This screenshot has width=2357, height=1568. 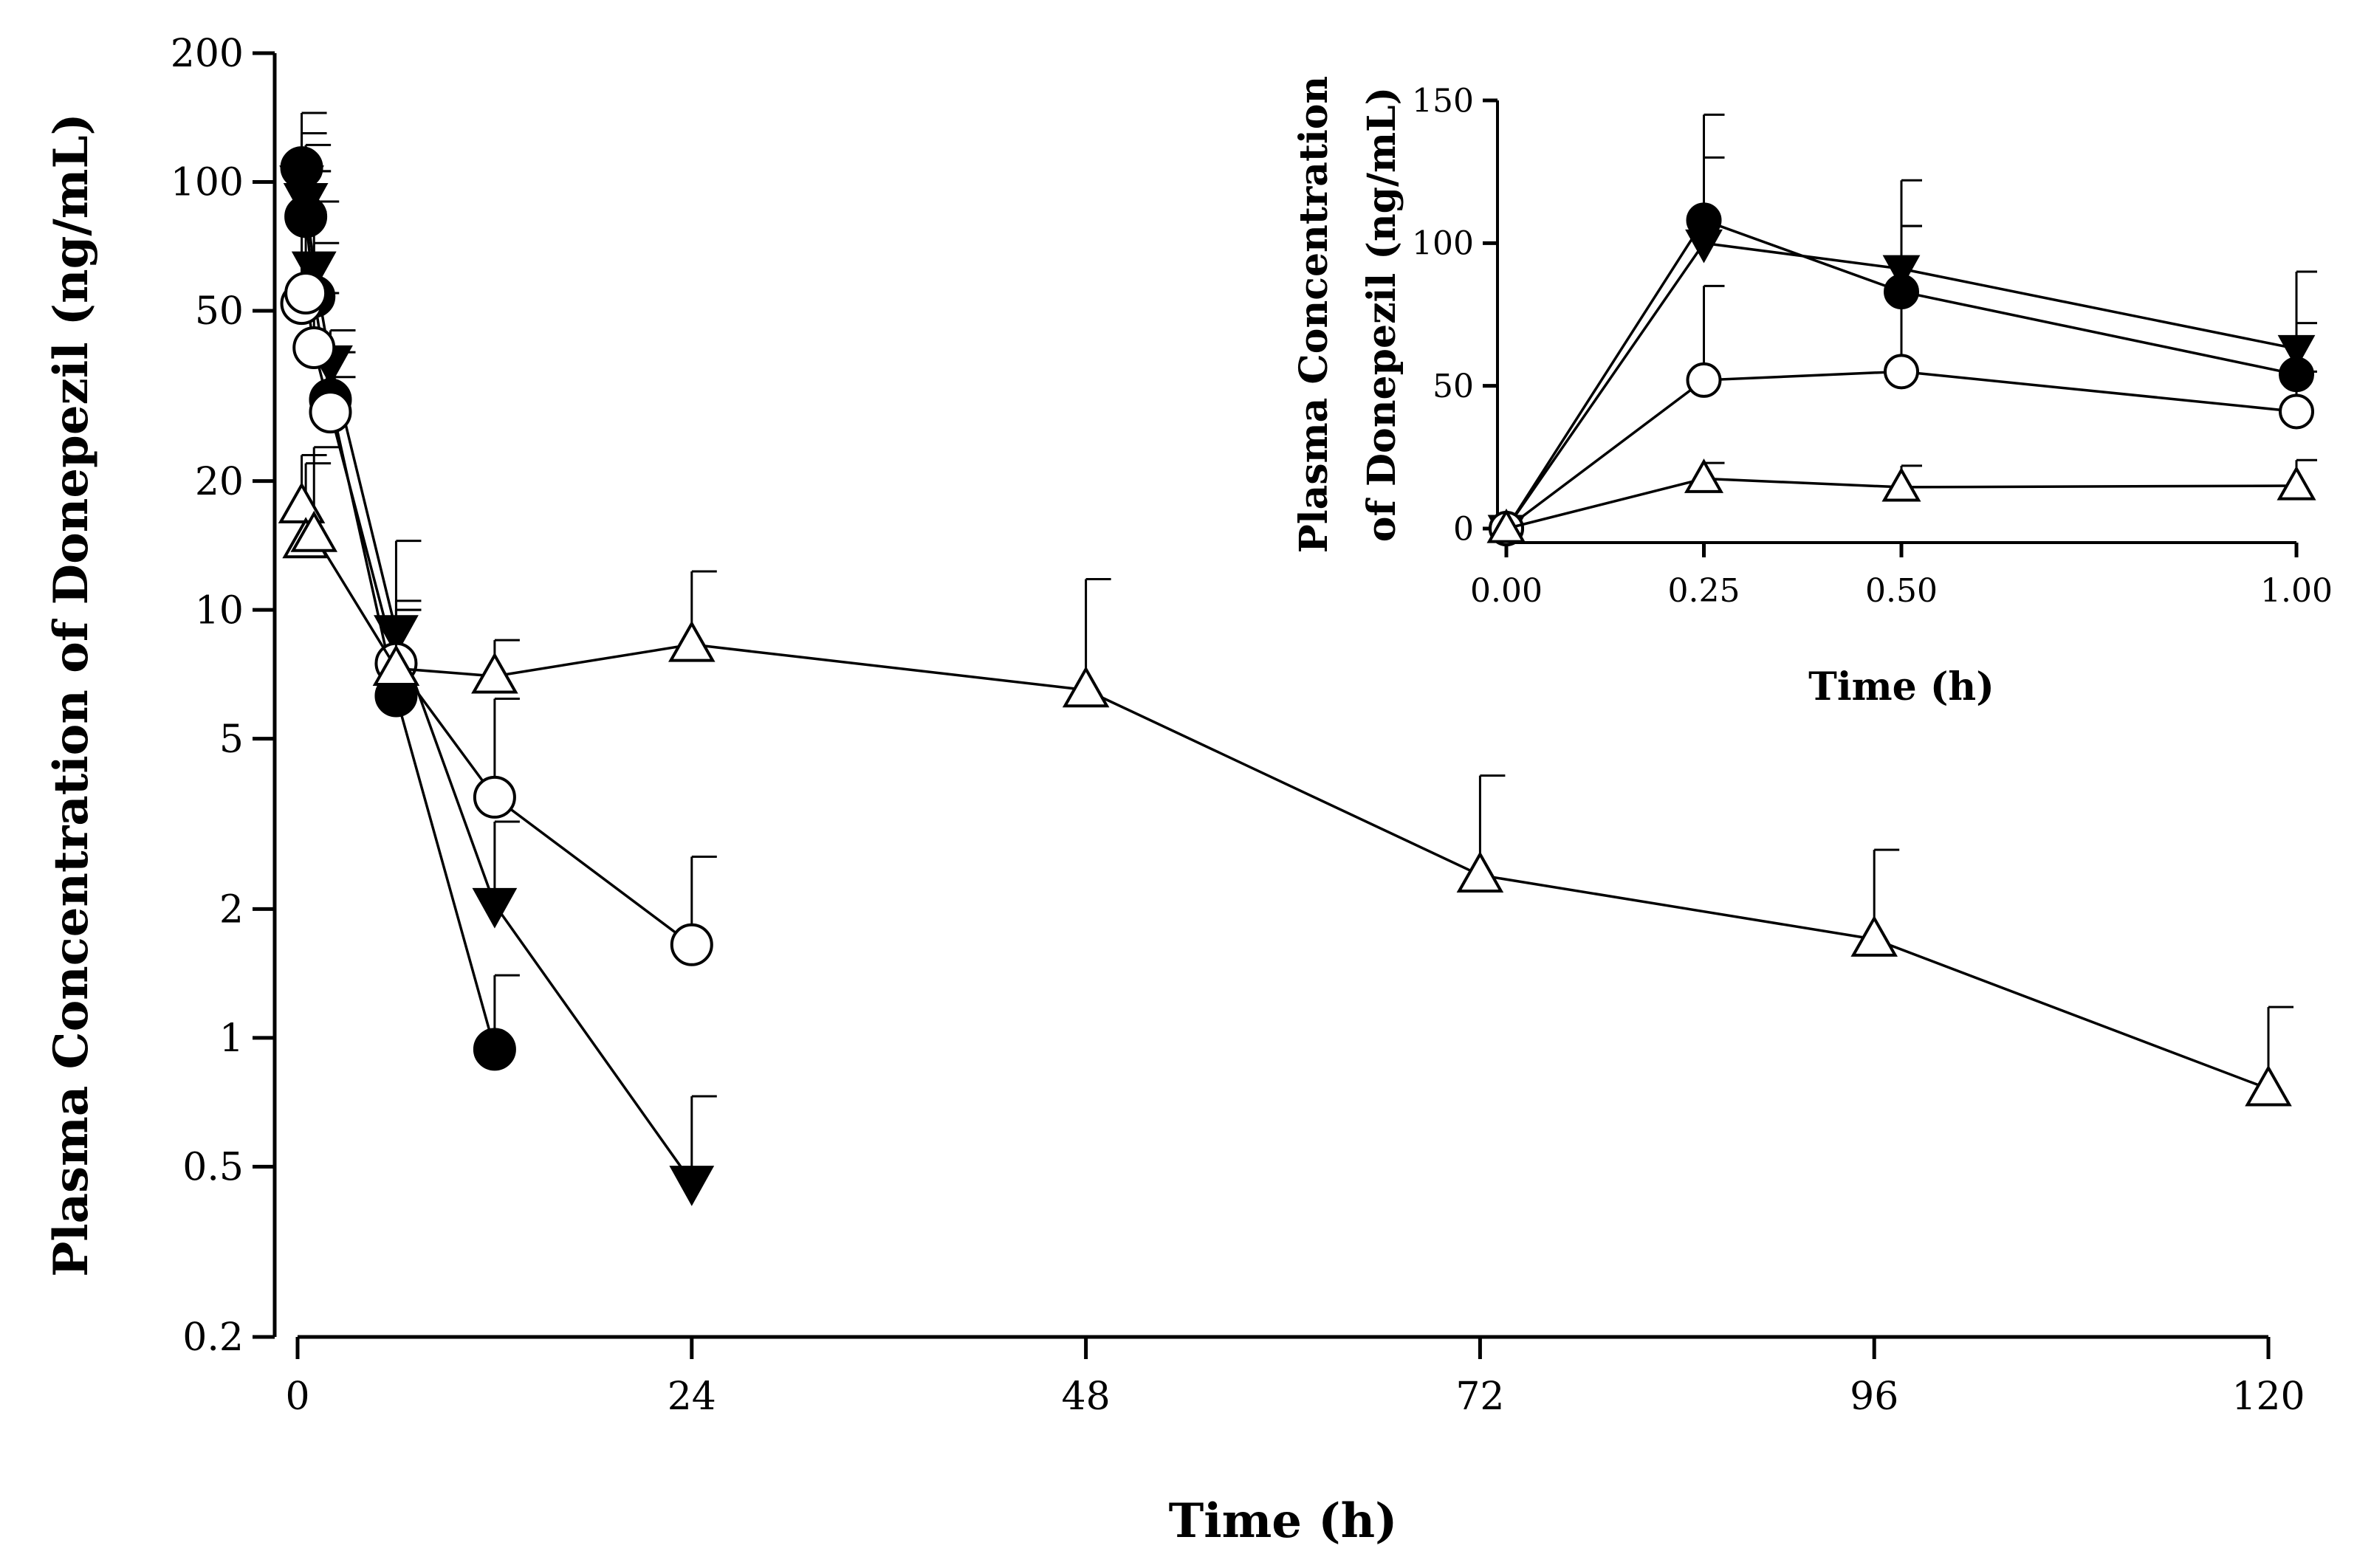 I want to click on main-plot-point-filled-circle, so click(x=495, y=1049).